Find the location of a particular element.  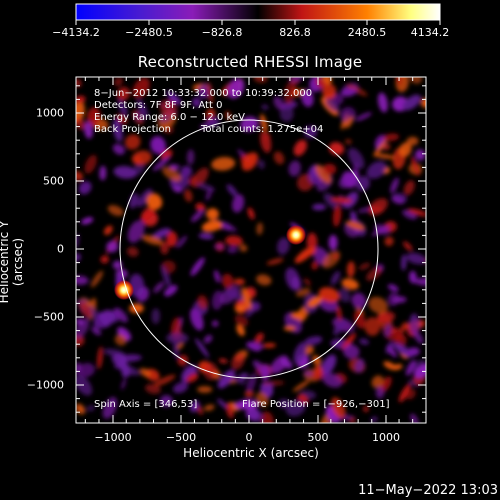

method-text: Back Projection is located at coordinates (132, 129).